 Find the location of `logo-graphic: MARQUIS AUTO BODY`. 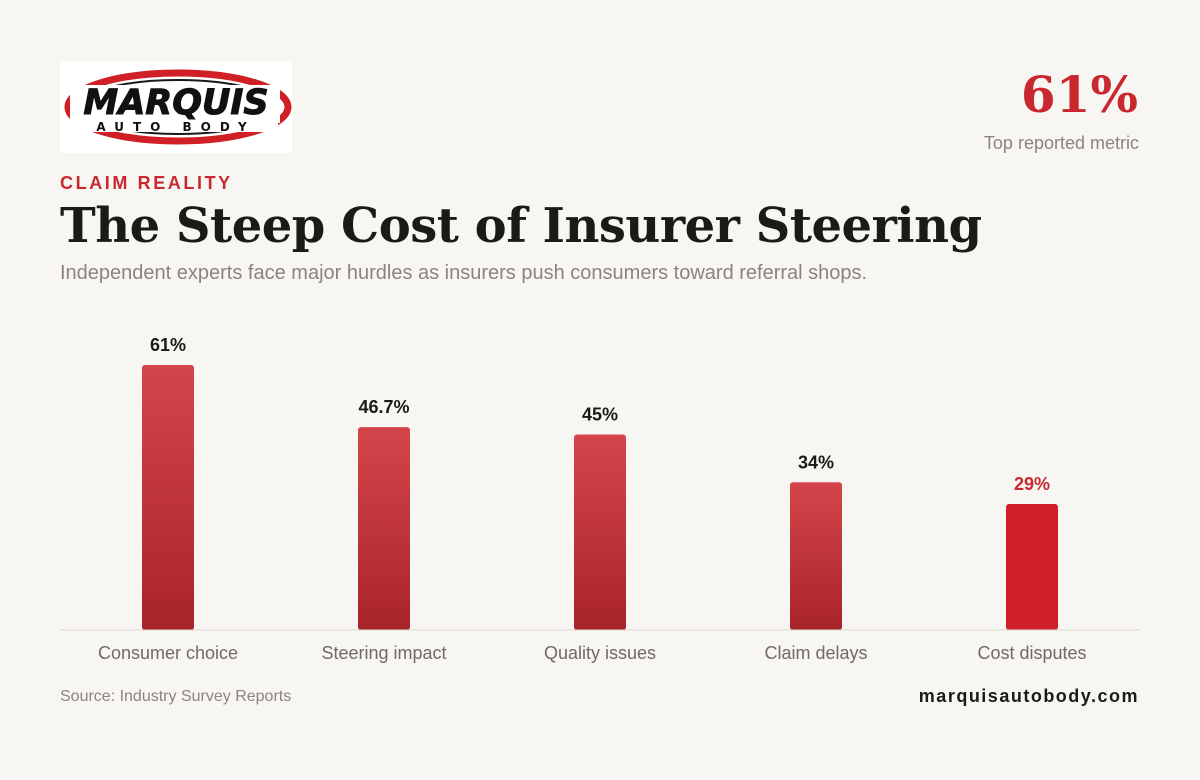

logo-graphic: MARQUIS AUTO BODY is located at coordinates (178, 107).